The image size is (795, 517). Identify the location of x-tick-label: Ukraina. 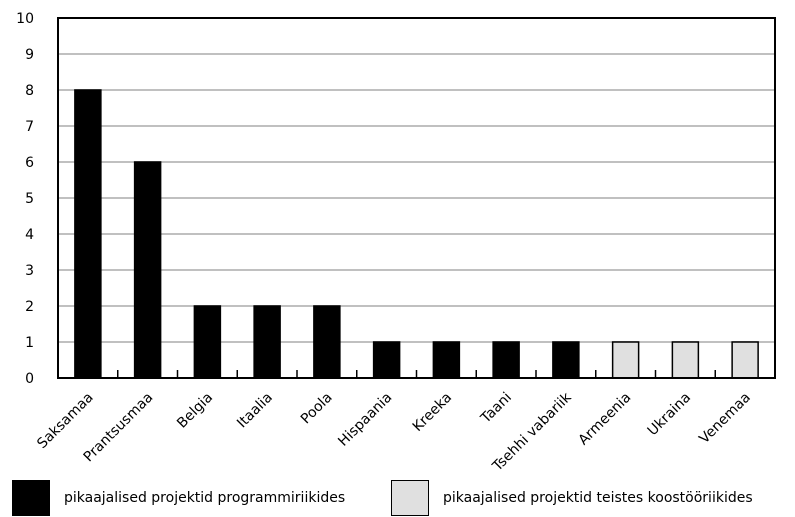
(670, 415).